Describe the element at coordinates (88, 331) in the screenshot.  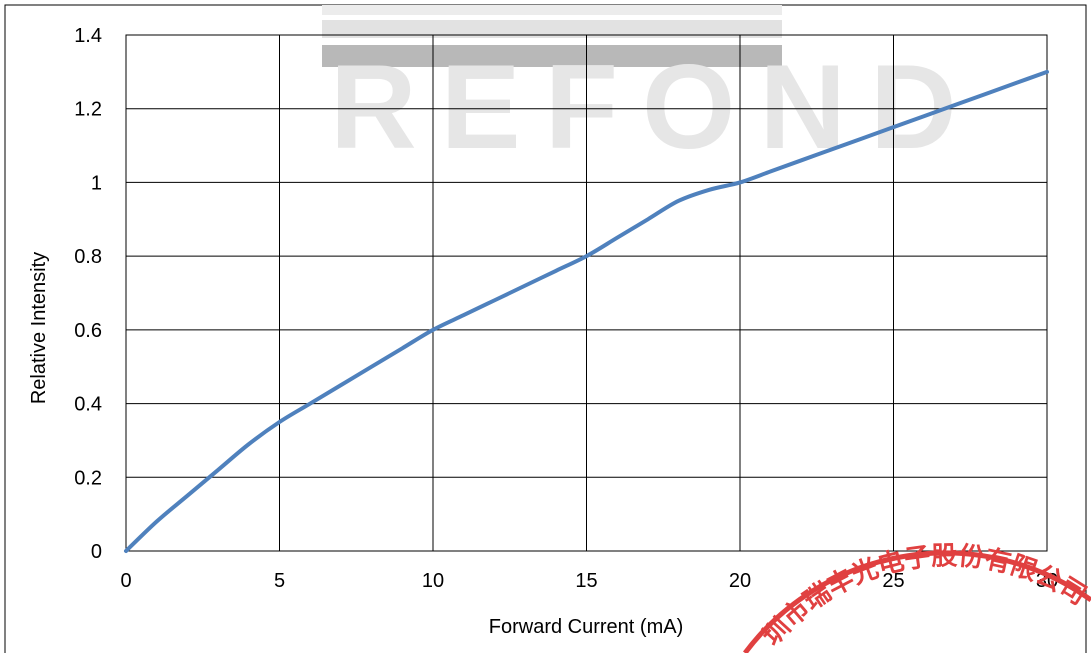
I see `y-tick-label: 0.6` at that location.